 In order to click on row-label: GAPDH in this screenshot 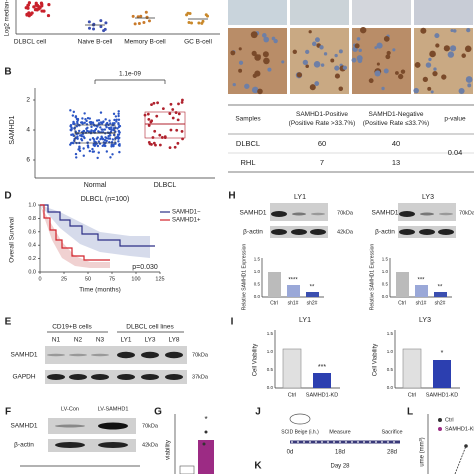, I will do `click(23, 377)`.